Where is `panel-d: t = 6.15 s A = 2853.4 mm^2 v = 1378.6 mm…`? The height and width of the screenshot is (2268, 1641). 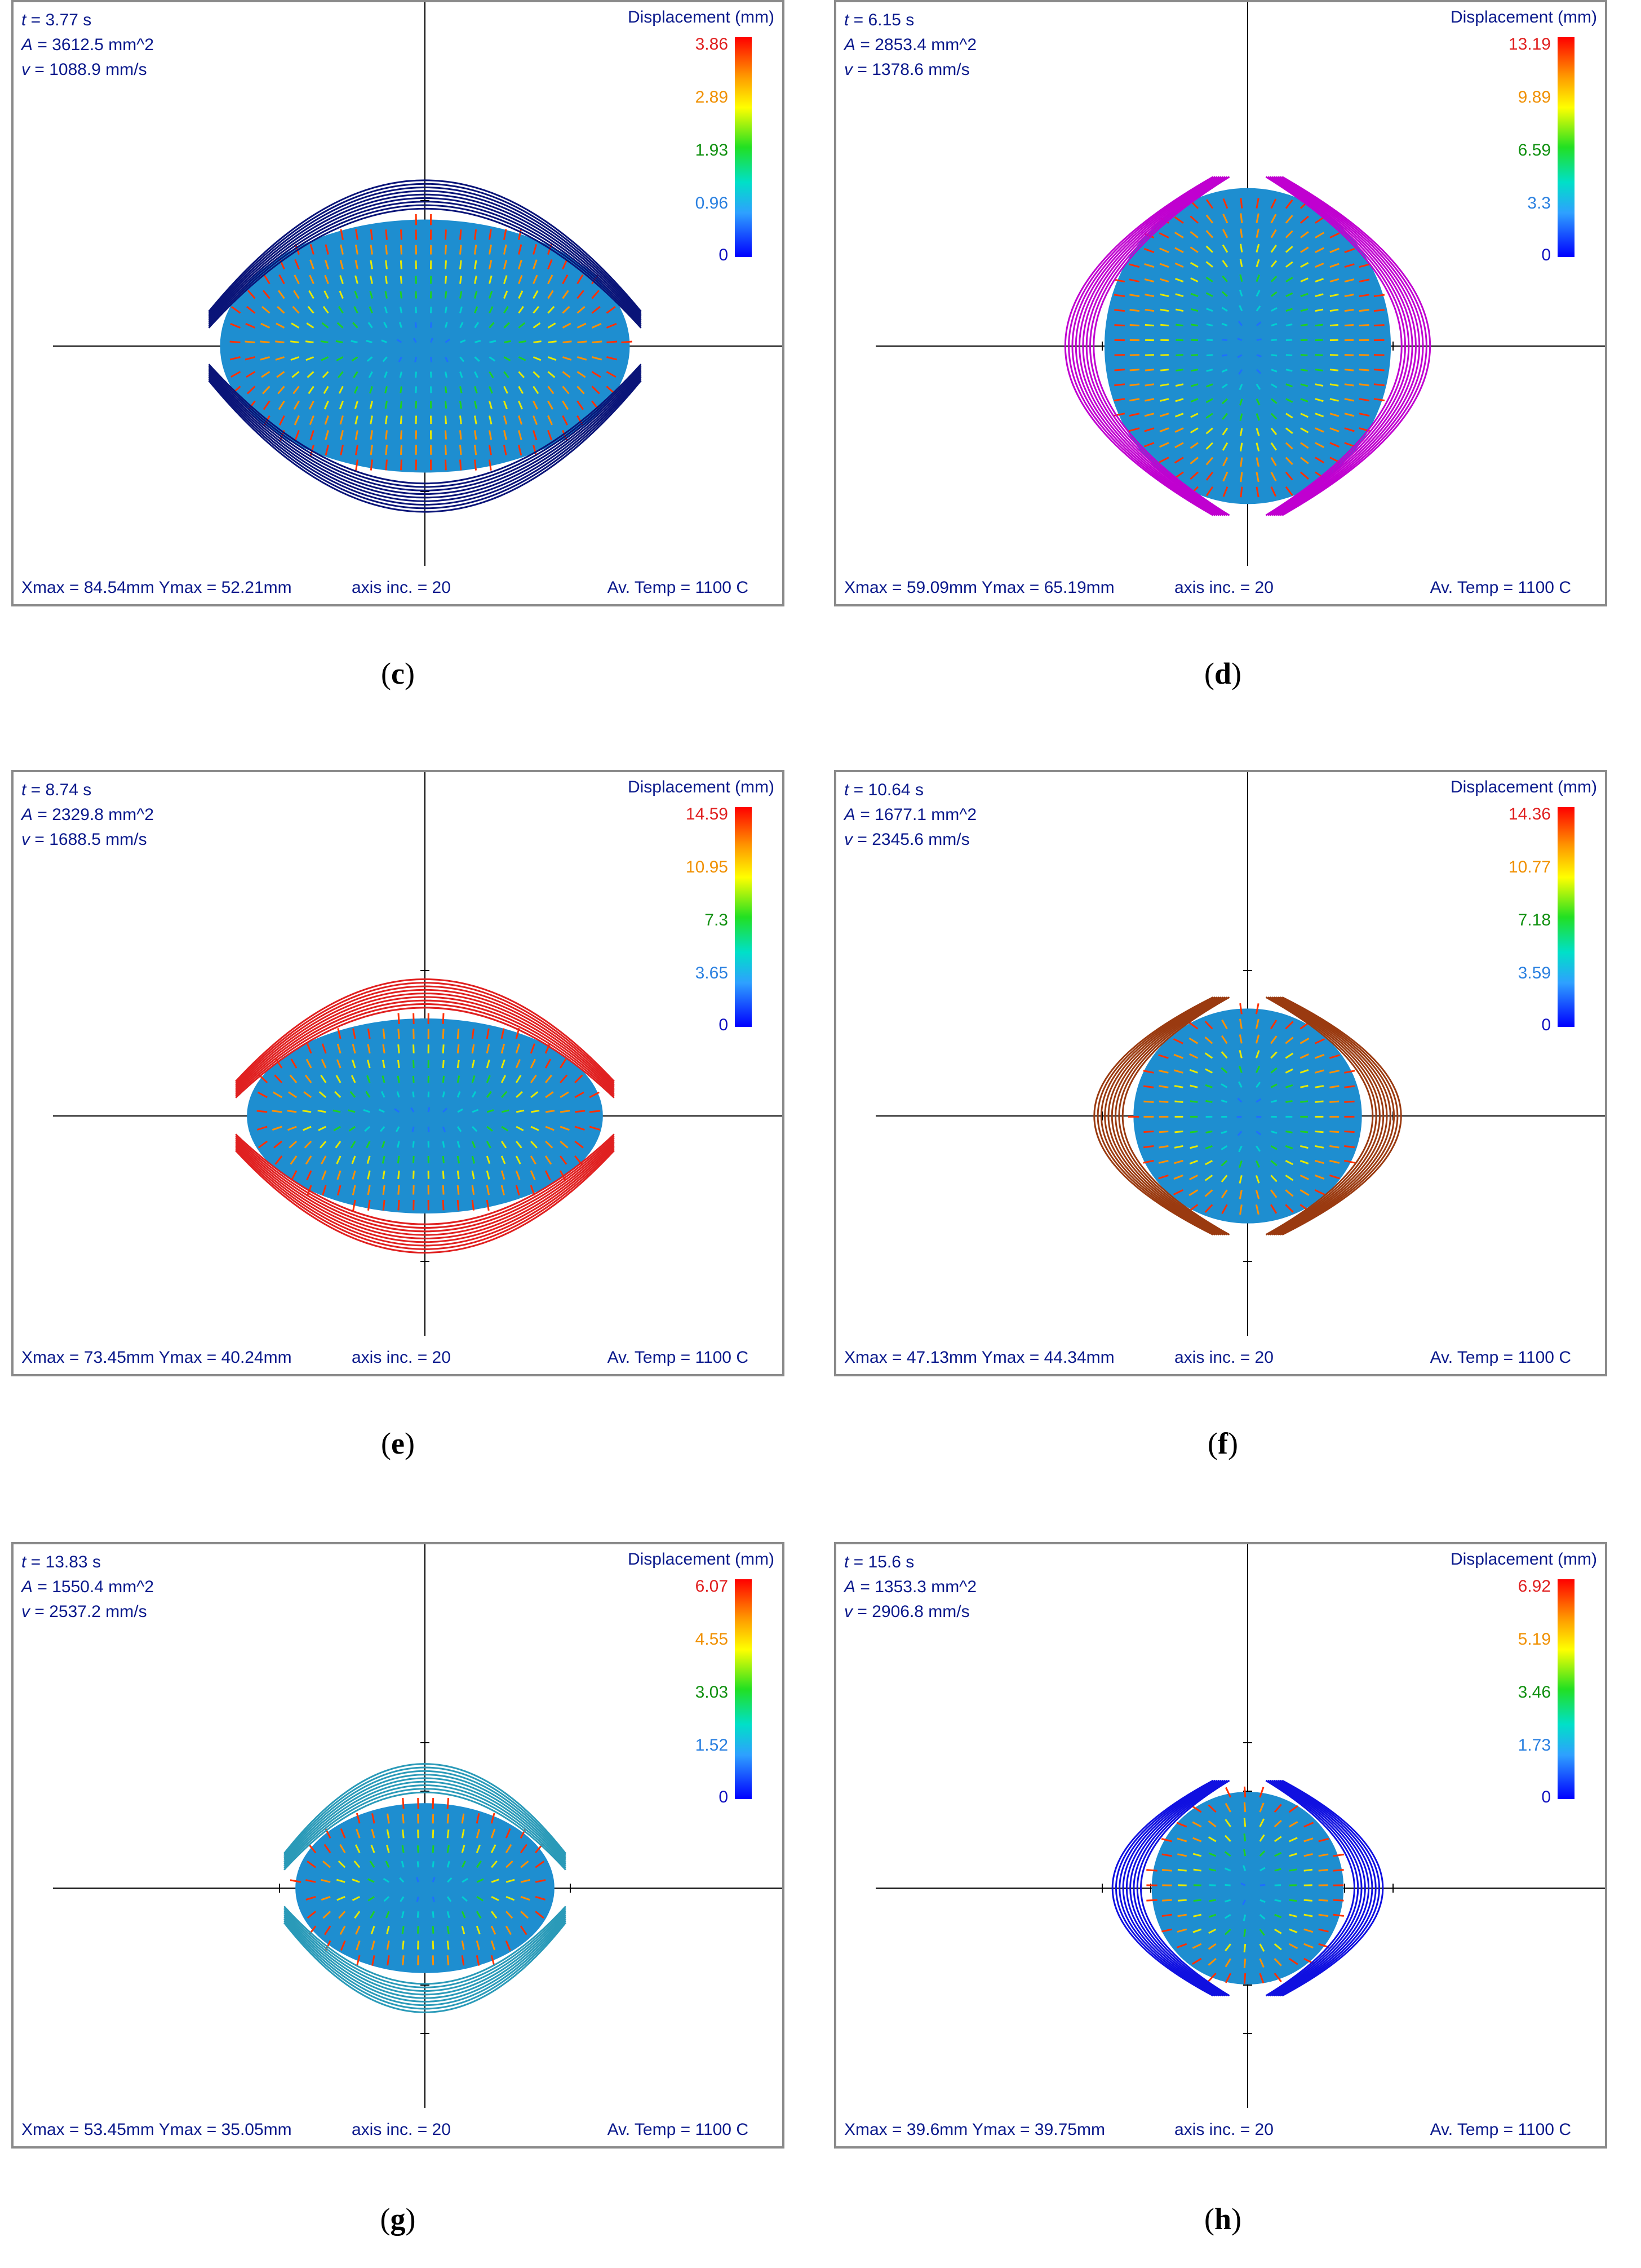
panel-d: t = 6.15 s A = 2853.4 mm^2 v = 1378.6 mm… is located at coordinates (1220, 303).